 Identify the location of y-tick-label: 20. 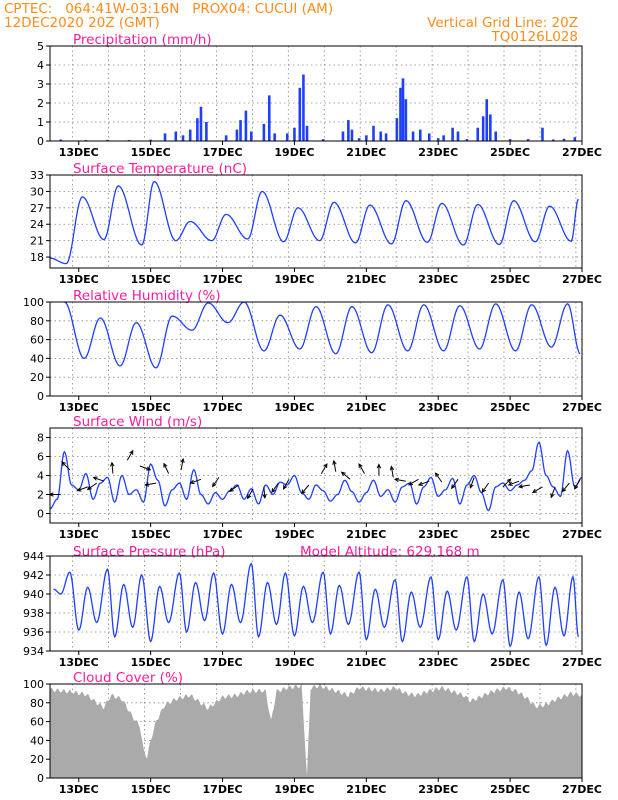
(37, 377).